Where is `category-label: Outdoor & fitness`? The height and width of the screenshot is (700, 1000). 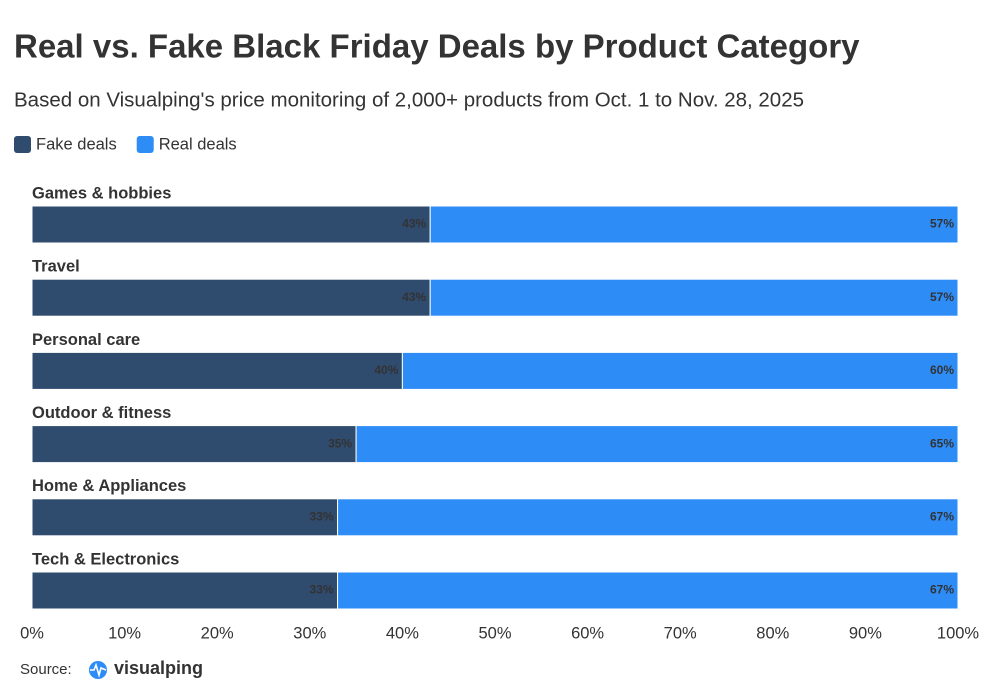
category-label: Outdoor & fitness is located at coordinates (101, 413).